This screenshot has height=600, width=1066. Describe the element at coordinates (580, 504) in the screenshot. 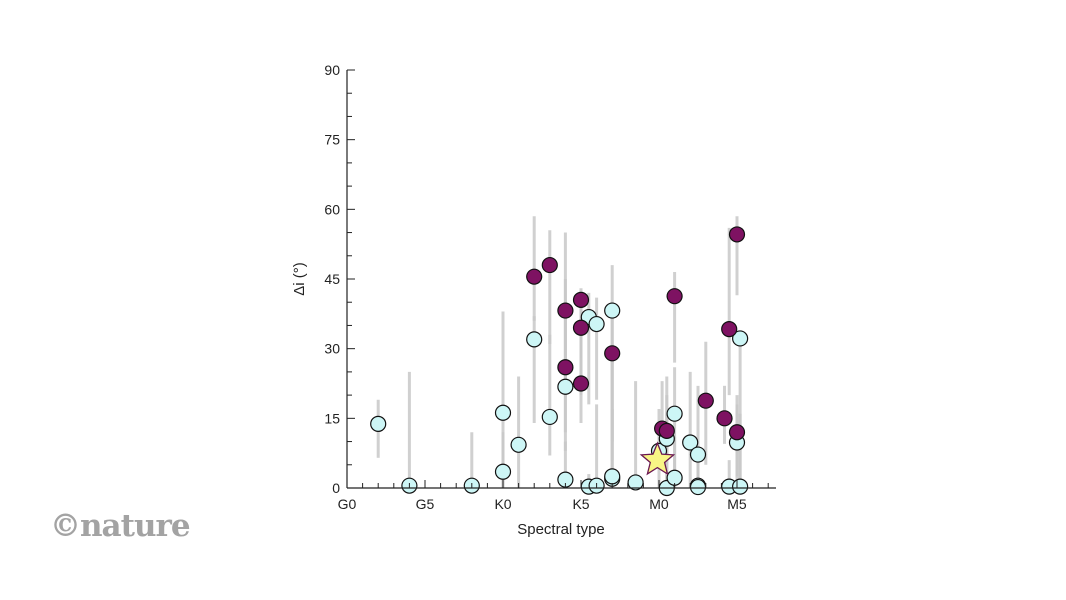

I see `x-tick-label: K5` at that location.